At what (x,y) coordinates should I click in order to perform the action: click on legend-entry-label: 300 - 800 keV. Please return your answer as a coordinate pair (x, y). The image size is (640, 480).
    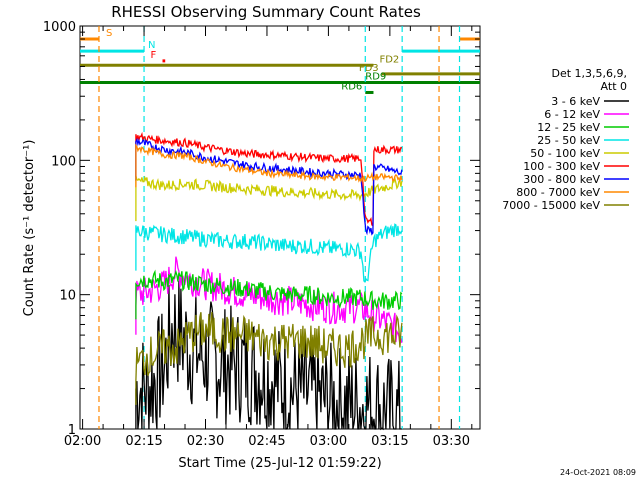
    Looking at the image, I should click on (561, 179).